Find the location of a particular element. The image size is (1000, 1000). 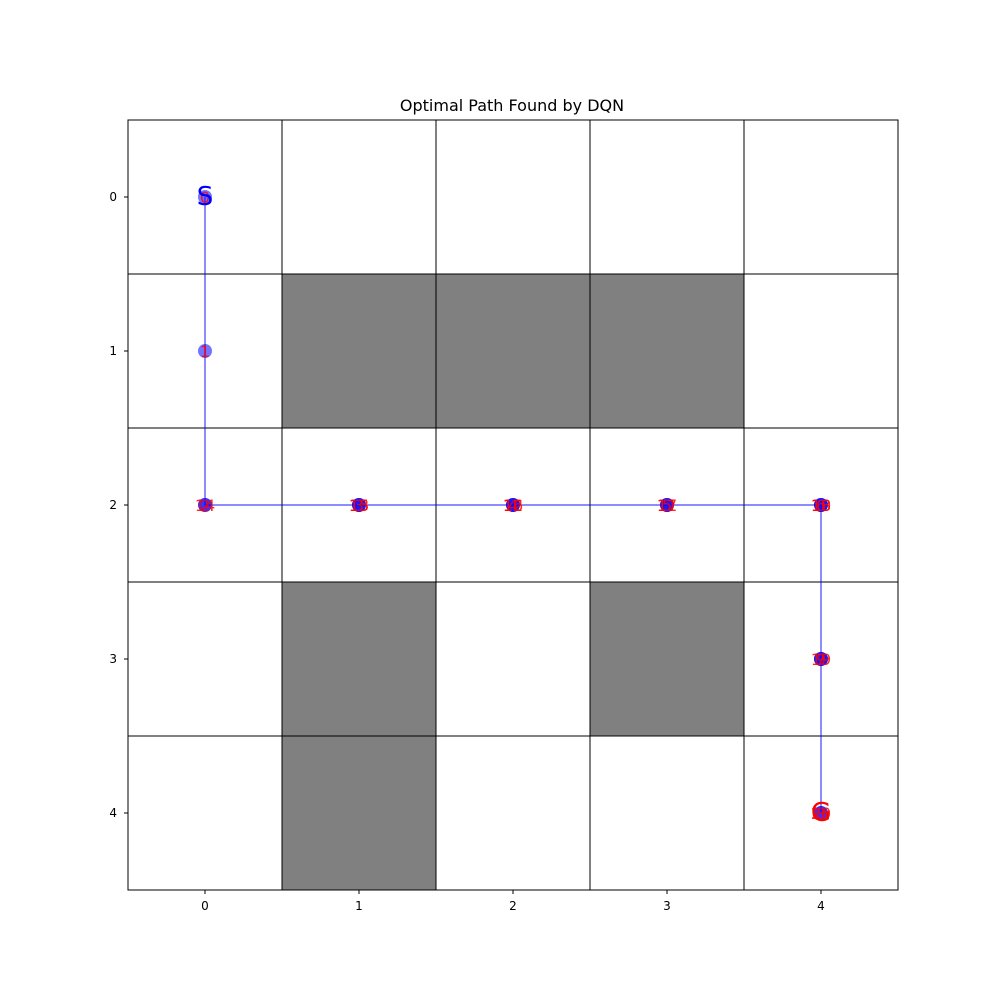

step-label: 6 is located at coordinates (821, 505).